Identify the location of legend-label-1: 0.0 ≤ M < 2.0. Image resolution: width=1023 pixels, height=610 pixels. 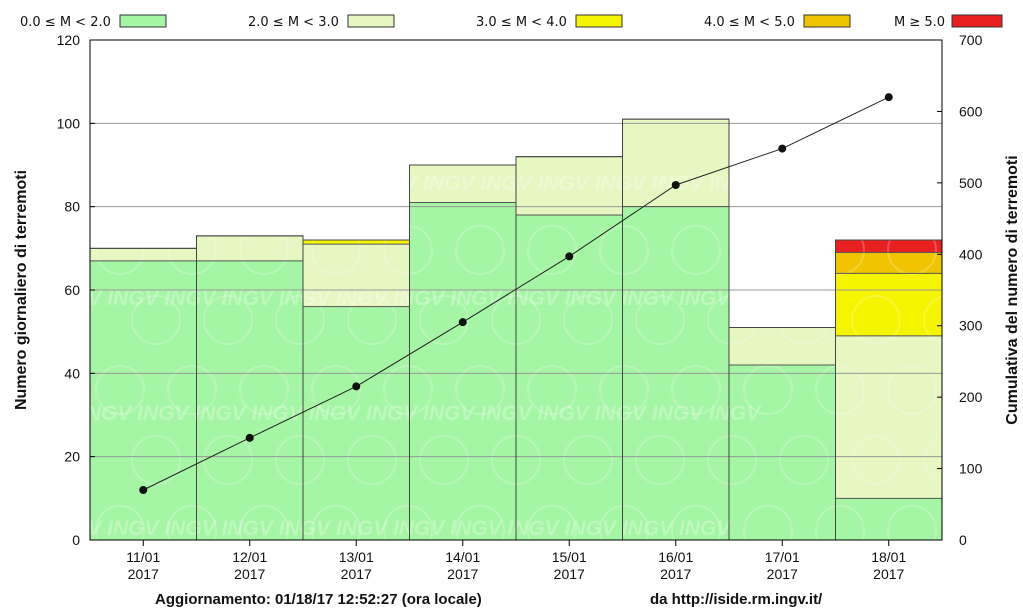
(65, 22).